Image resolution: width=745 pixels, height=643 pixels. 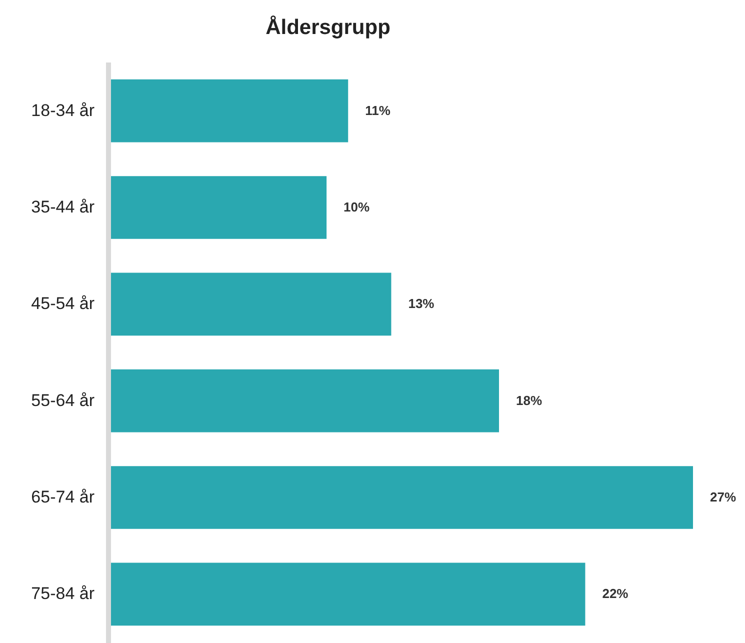 What do you see at coordinates (529, 400) in the screenshot?
I see `data-label: 18%` at bounding box center [529, 400].